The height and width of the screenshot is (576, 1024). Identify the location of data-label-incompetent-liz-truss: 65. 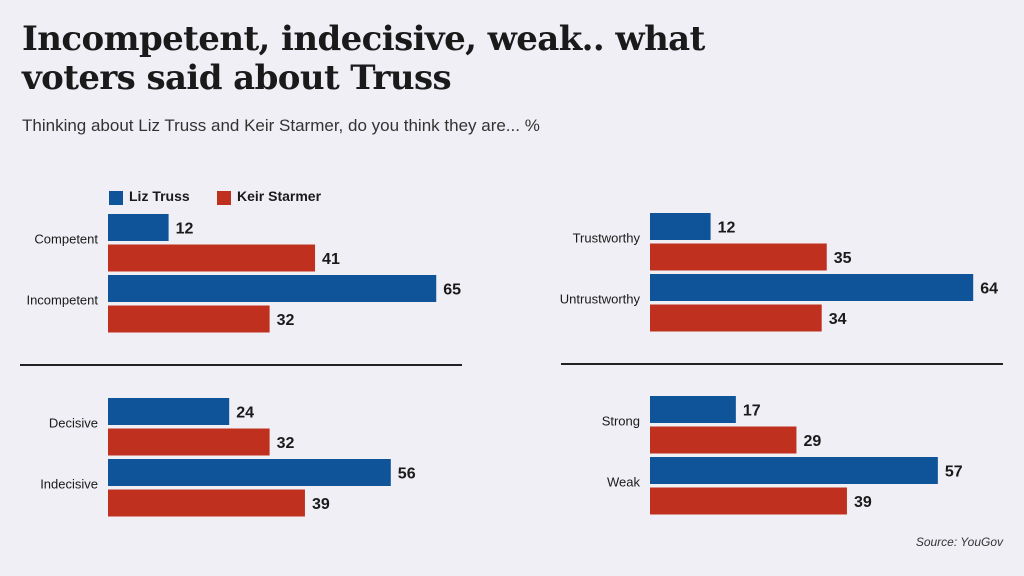
(452, 290).